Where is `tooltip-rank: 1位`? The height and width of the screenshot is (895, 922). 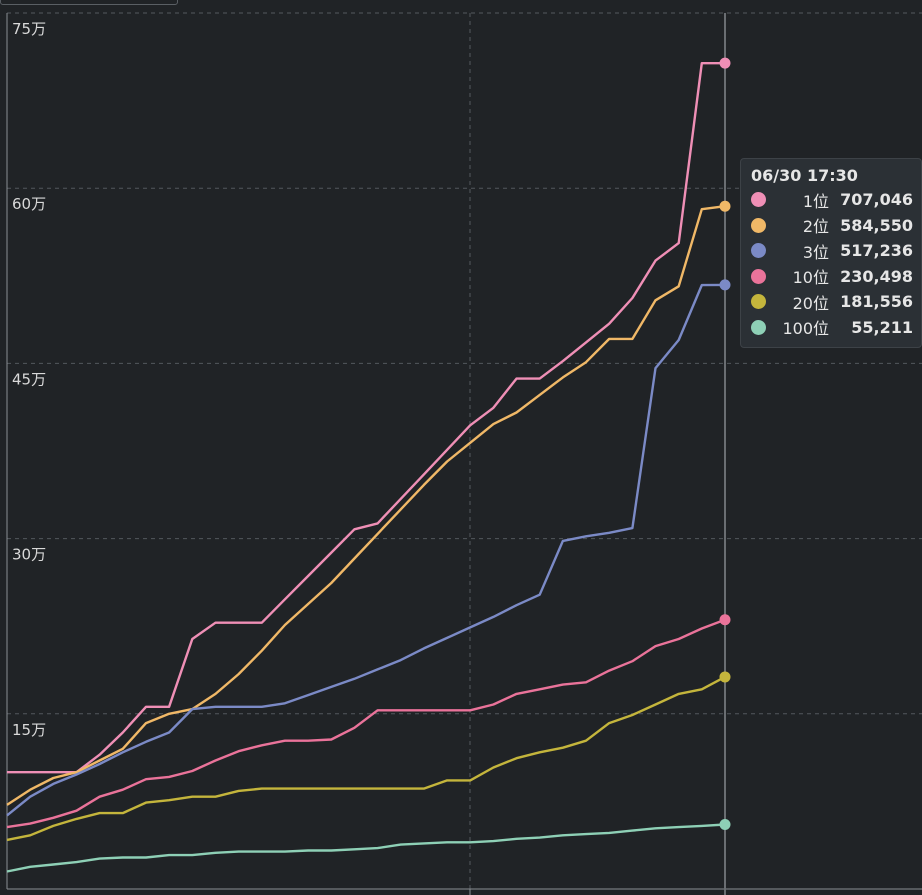
tooltip-rank: 1位 is located at coordinates (815, 201).